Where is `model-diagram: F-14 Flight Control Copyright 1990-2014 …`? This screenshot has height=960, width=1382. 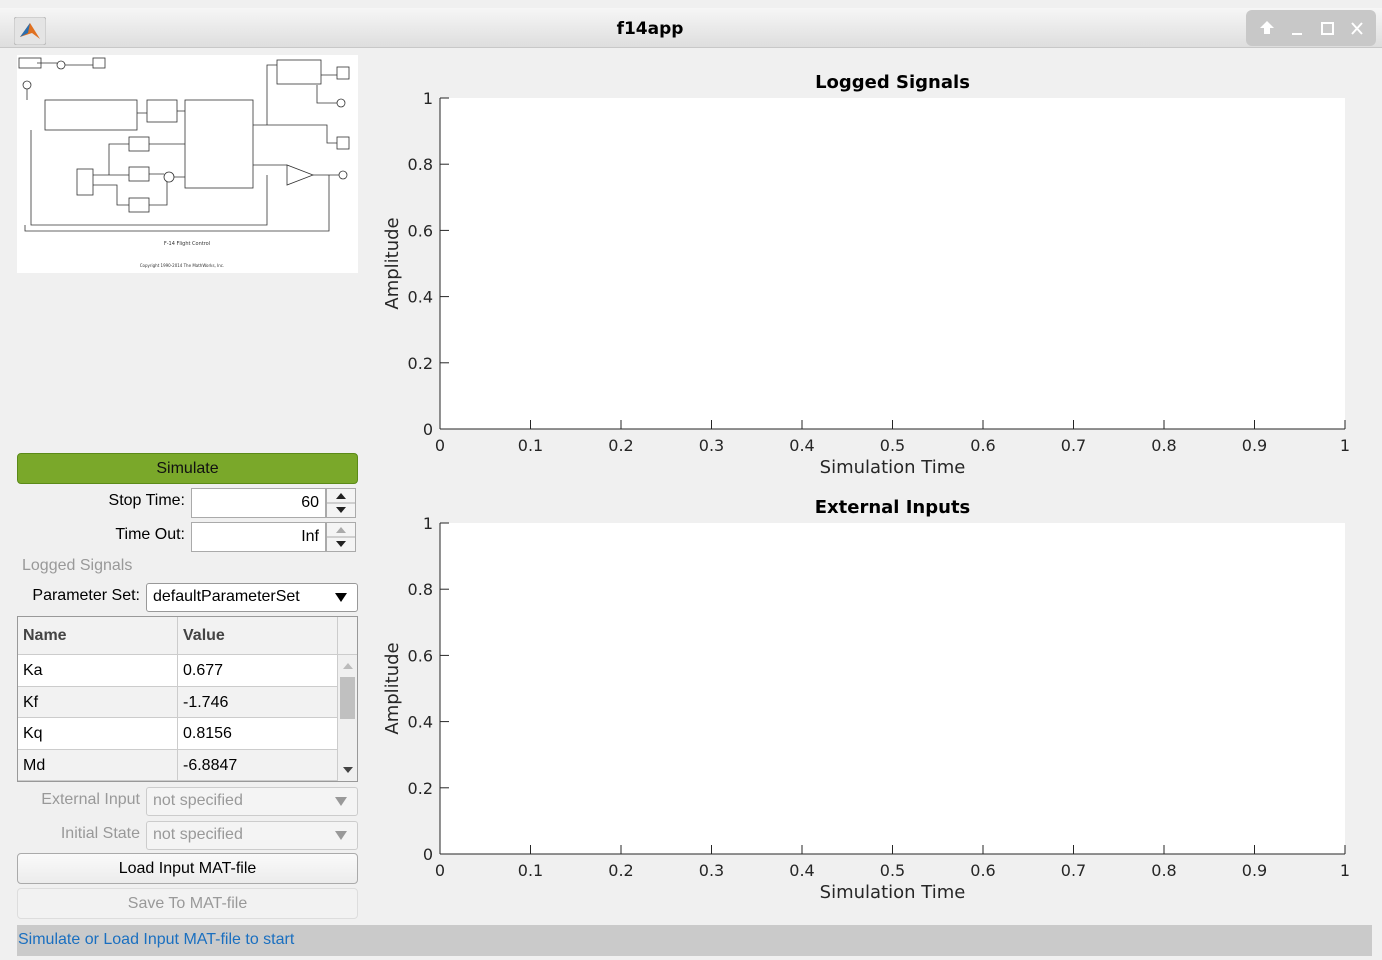 model-diagram: F-14 Flight Control Copyright 1990-2014 … is located at coordinates (187, 164).